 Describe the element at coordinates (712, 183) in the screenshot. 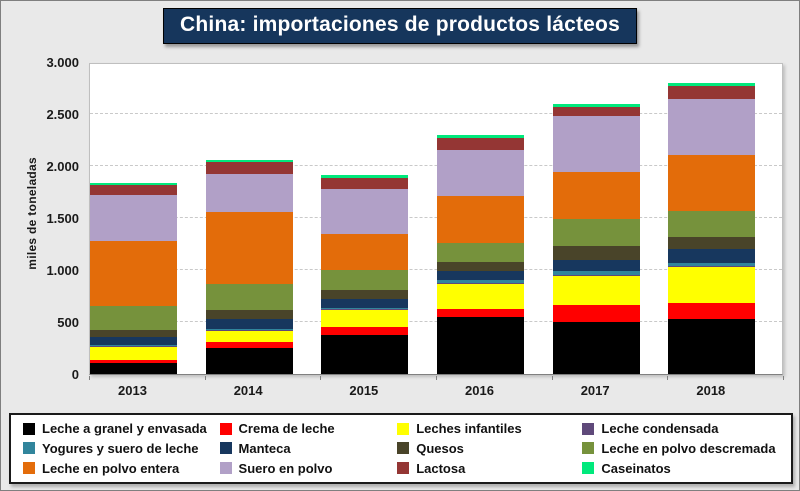

I see `bar-segment-2018-leche-en-polvo-entera` at that location.